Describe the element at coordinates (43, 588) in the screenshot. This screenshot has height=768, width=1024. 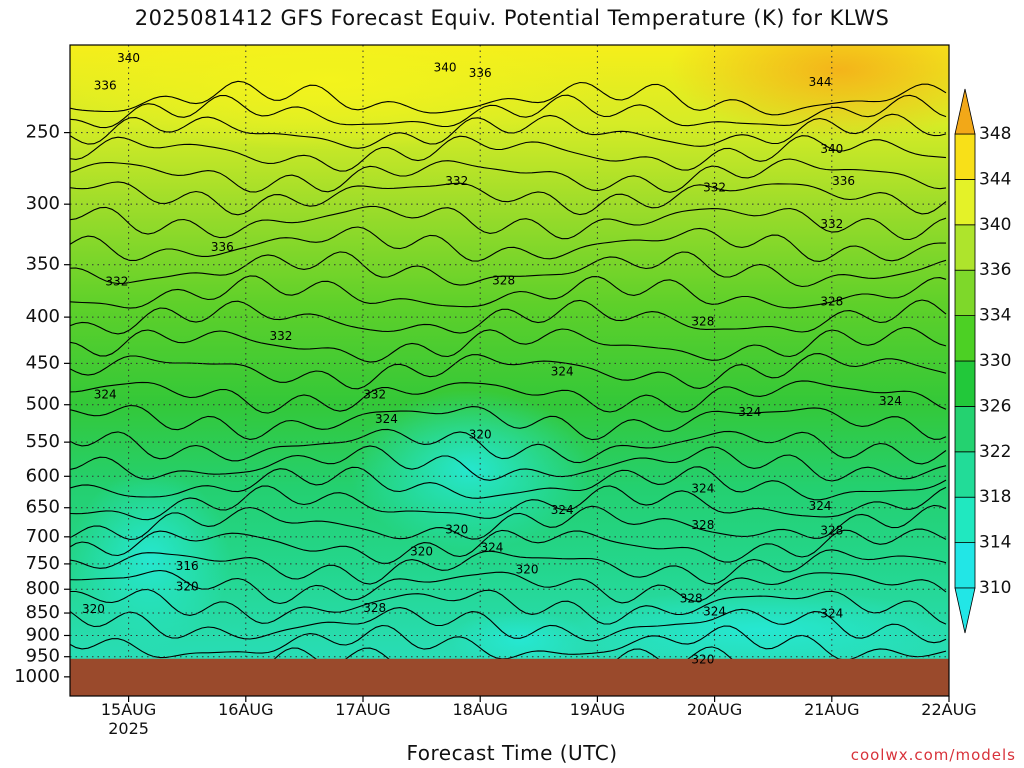
I see `y-tick-label: 800` at that location.